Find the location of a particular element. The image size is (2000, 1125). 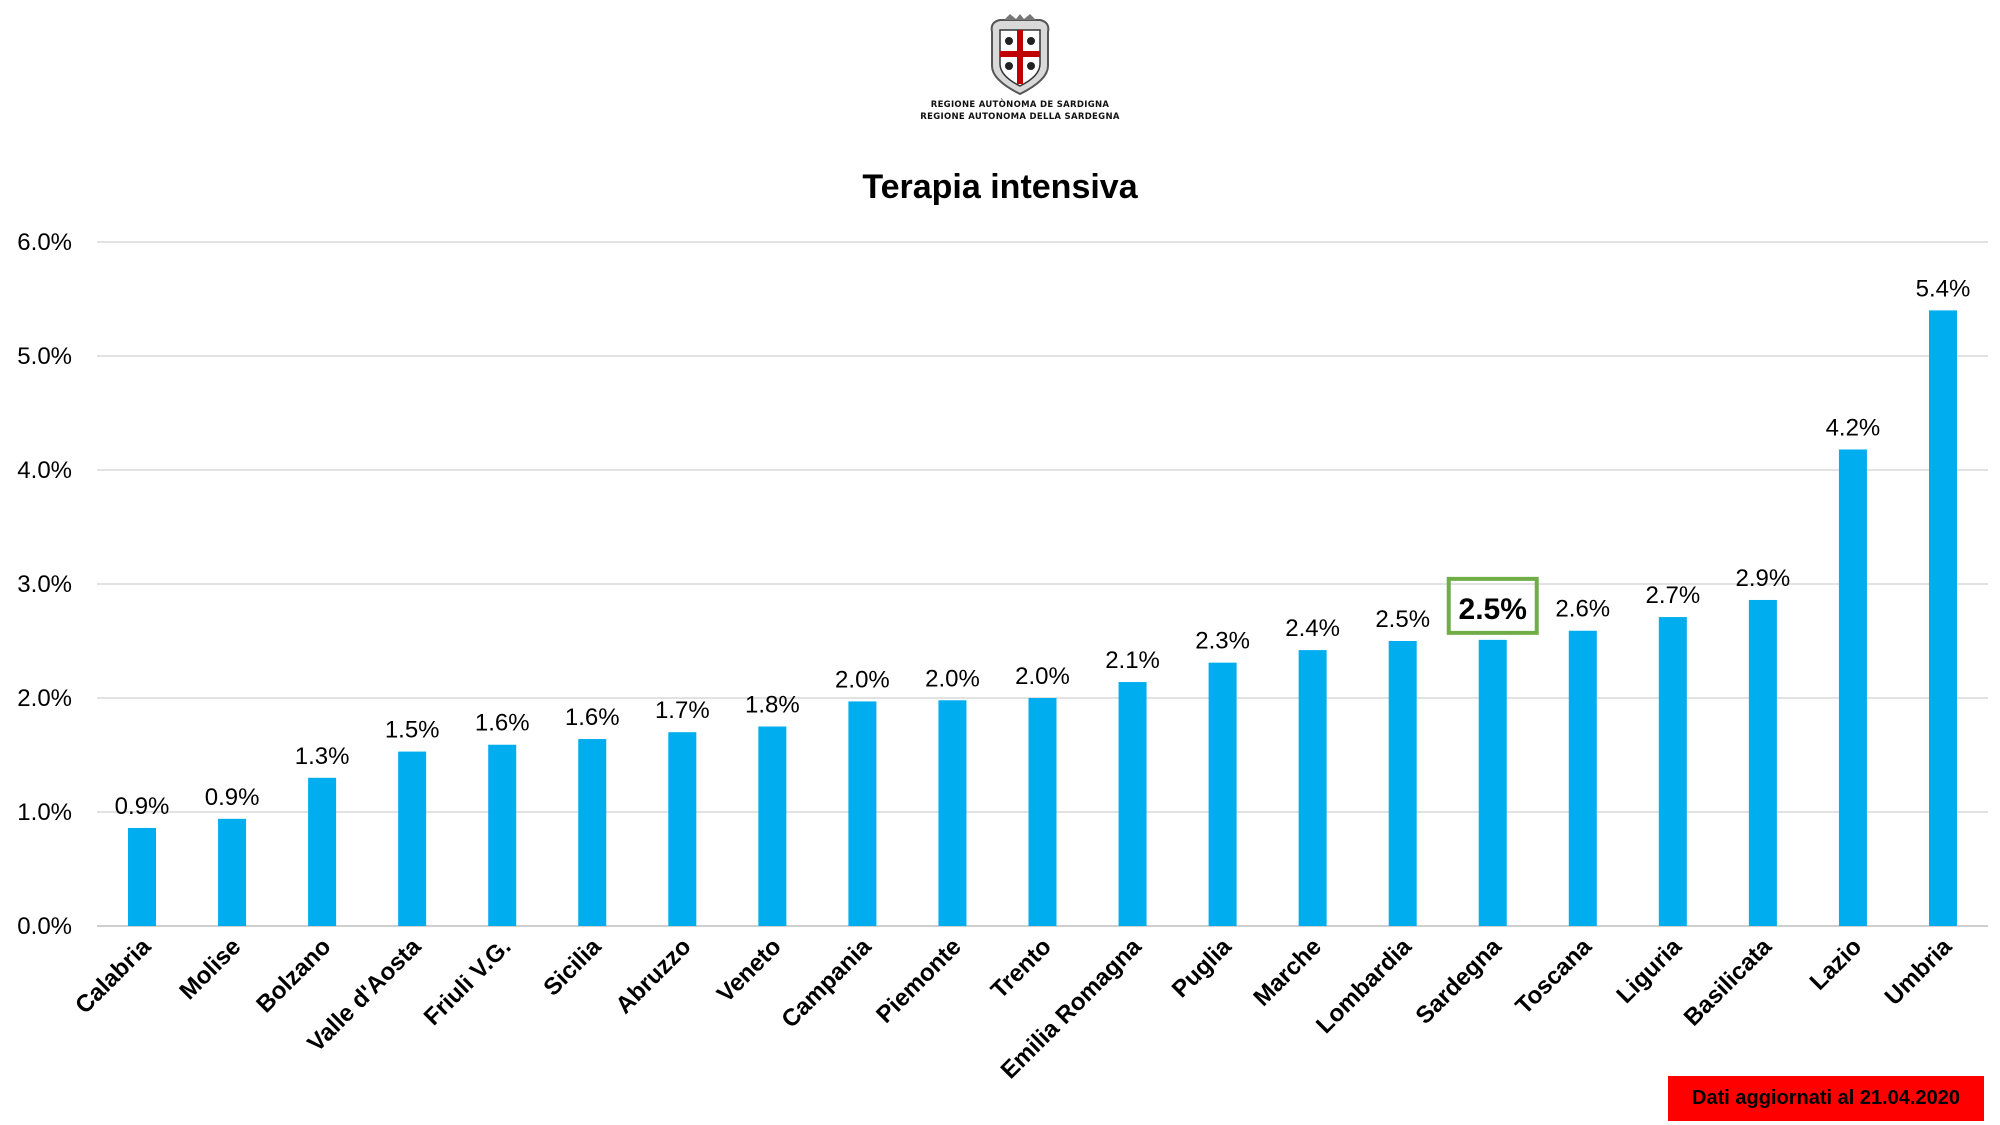

x-tick-label: Bolzano is located at coordinates (293, 975).